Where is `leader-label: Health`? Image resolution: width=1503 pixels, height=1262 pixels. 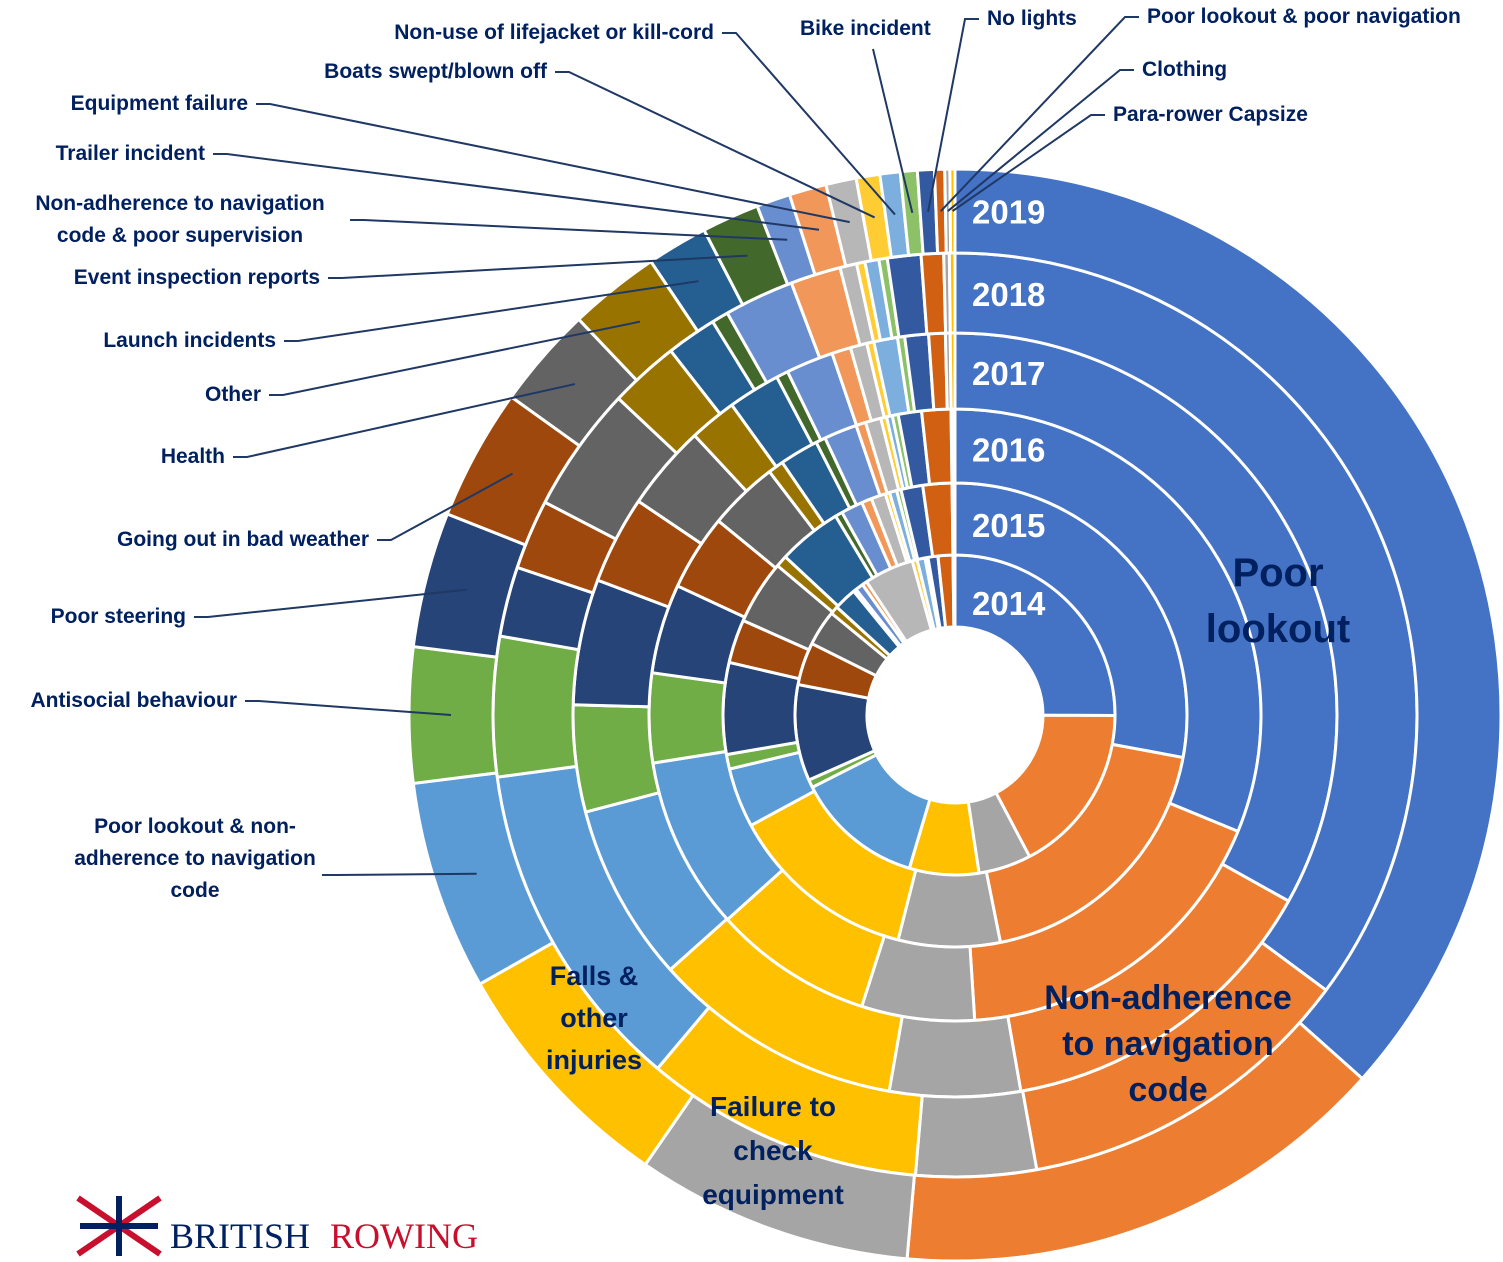
leader-label: Health is located at coordinates (192, 456).